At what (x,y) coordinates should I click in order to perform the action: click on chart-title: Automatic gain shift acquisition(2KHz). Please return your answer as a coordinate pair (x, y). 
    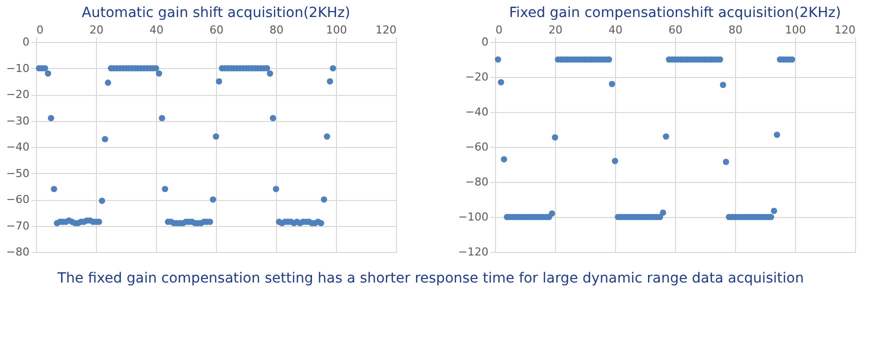
    Looking at the image, I should click on (216, 13).